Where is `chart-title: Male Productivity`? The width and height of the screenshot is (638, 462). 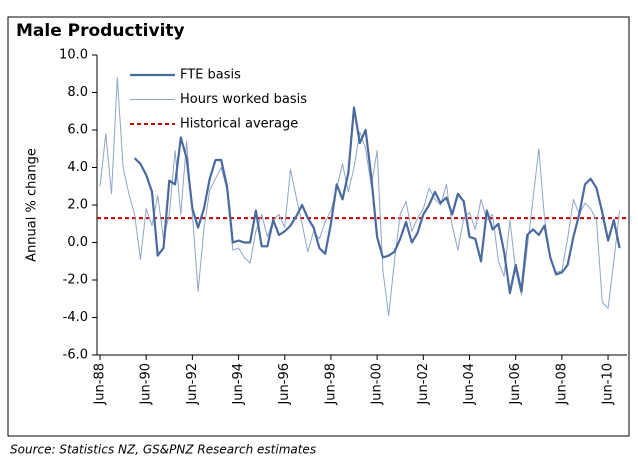
chart-title: Male Productivity is located at coordinates (100, 31).